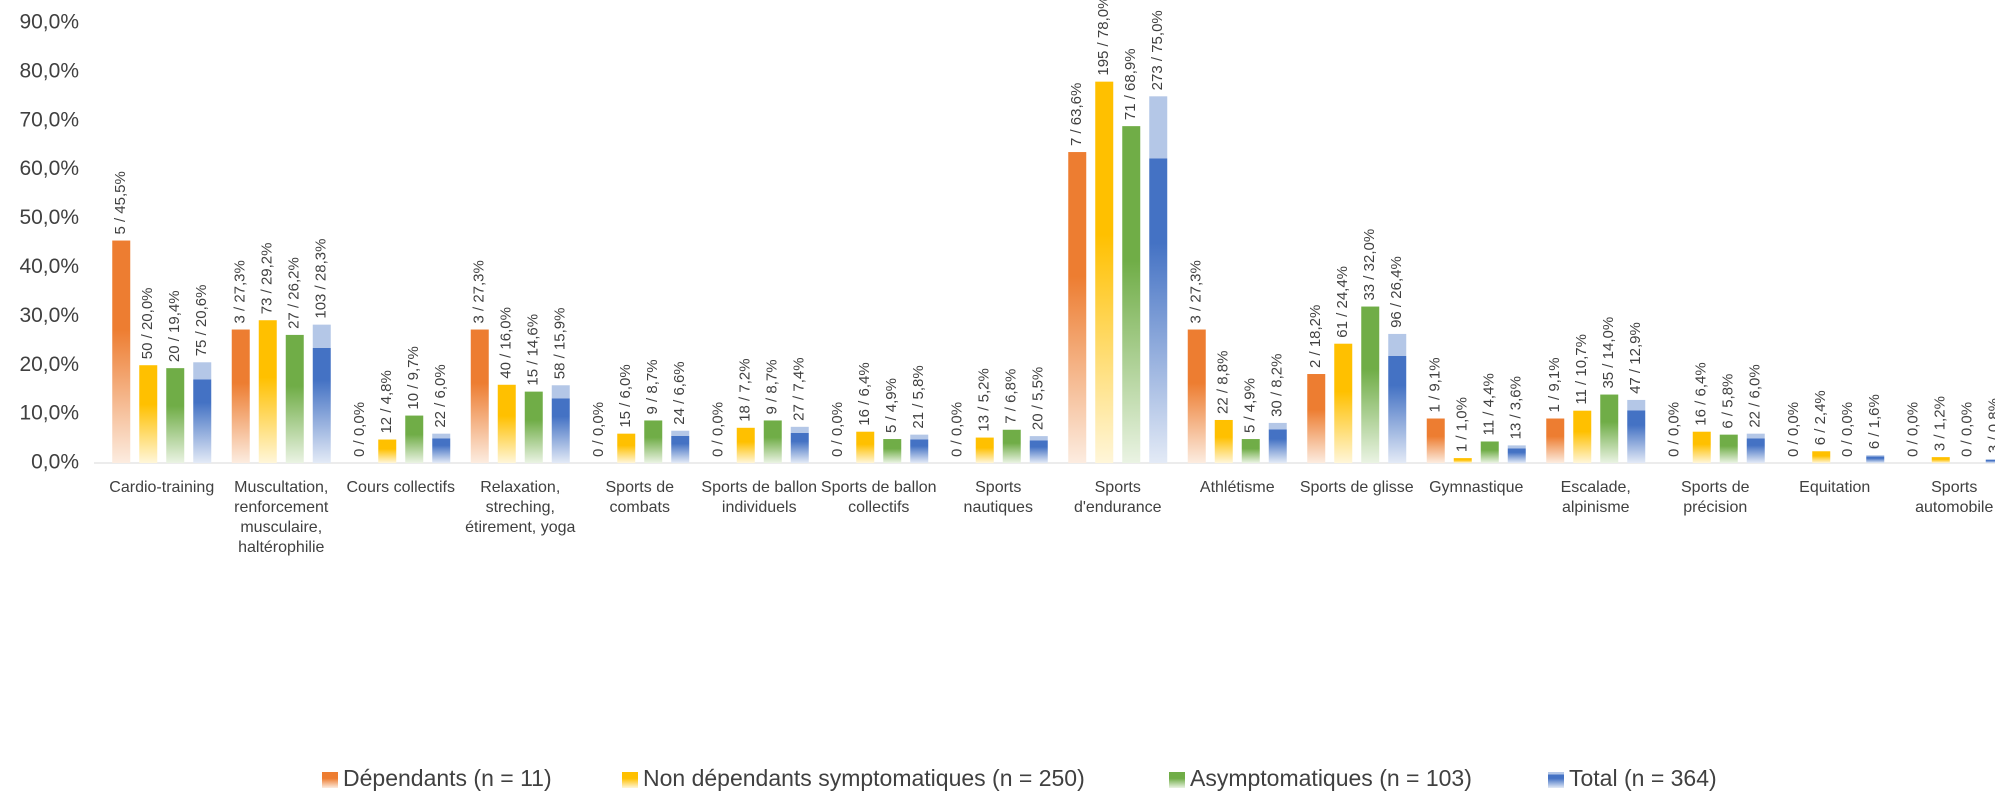 The height and width of the screenshot is (796, 1995). Describe the element at coordinates (1608, 353) in the screenshot. I see `data-label: 35 / 14,0%` at that location.